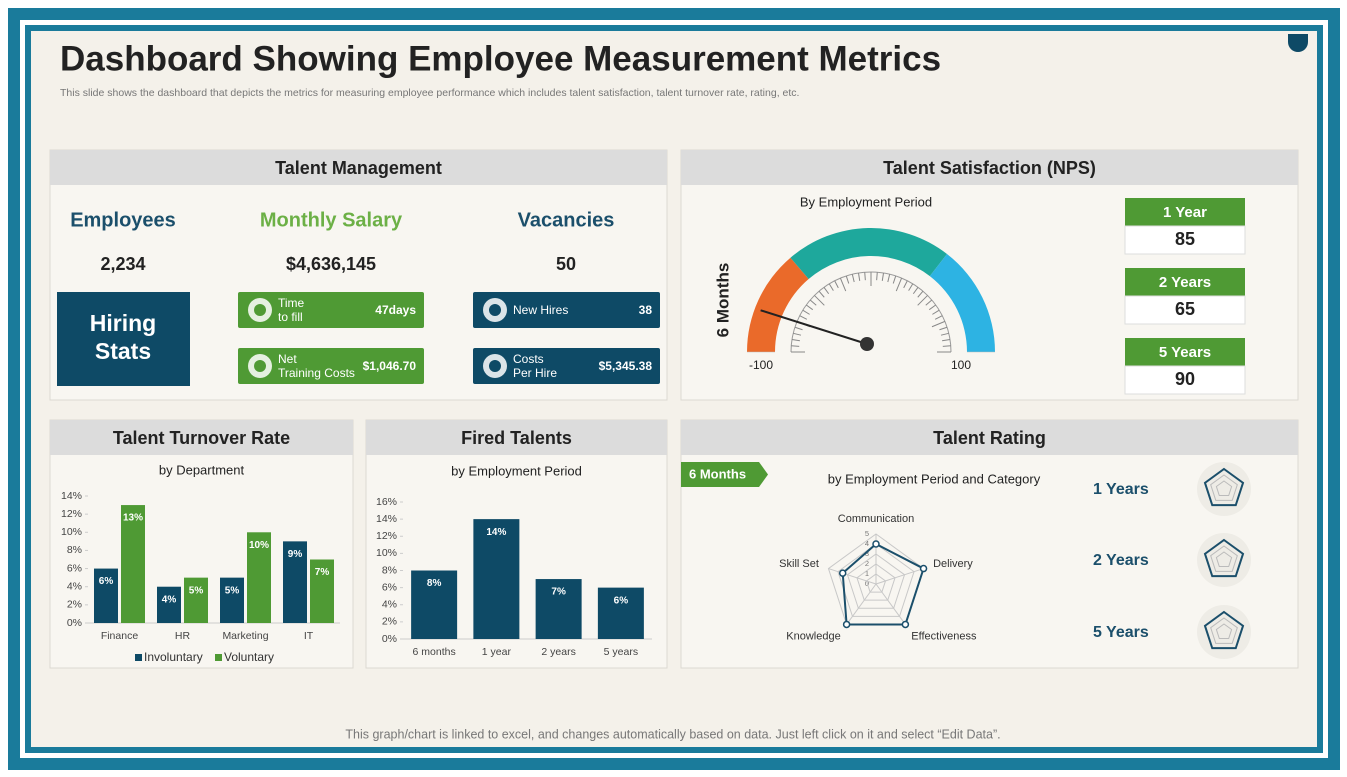 Image resolution: width=1347 pixels, height=777 pixels. What do you see at coordinates (934, 478) in the screenshot?
I see `chart-subtitle: by Employment Period and Category` at bounding box center [934, 478].